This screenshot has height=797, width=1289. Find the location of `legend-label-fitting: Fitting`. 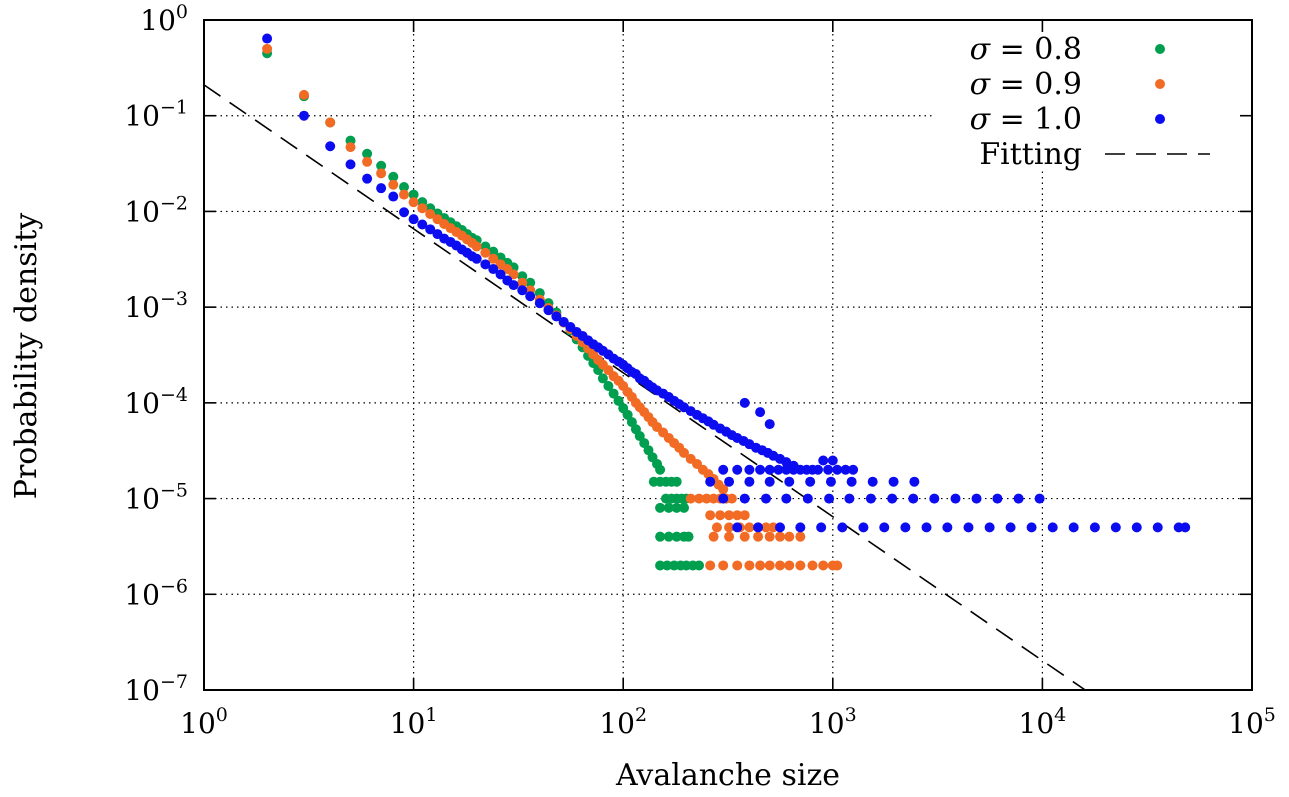

legend-label-fitting: Fitting is located at coordinates (1030, 154).